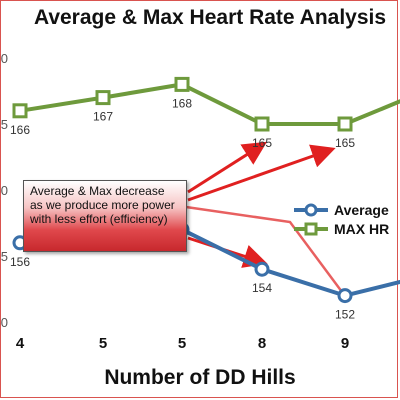 Image resolution: width=400 pixels, height=400 pixels. What do you see at coordinates (103, 117) in the screenshot?
I see `data-label: 167` at bounding box center [103, 117].